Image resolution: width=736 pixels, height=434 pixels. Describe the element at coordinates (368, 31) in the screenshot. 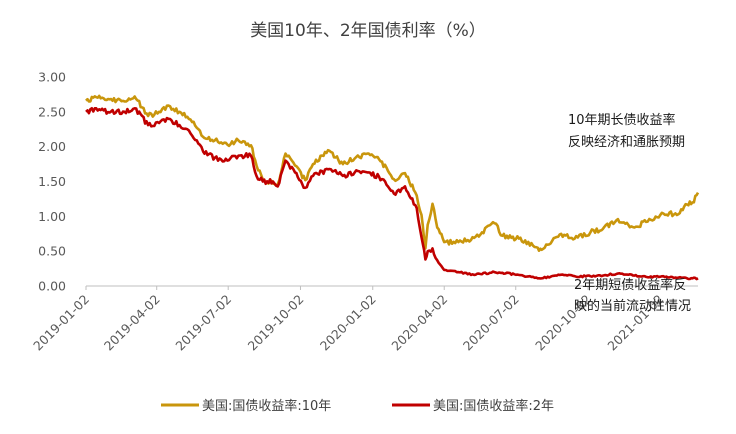

I see `chart-title: 美国10年、2年国债利率（%）` at that location.